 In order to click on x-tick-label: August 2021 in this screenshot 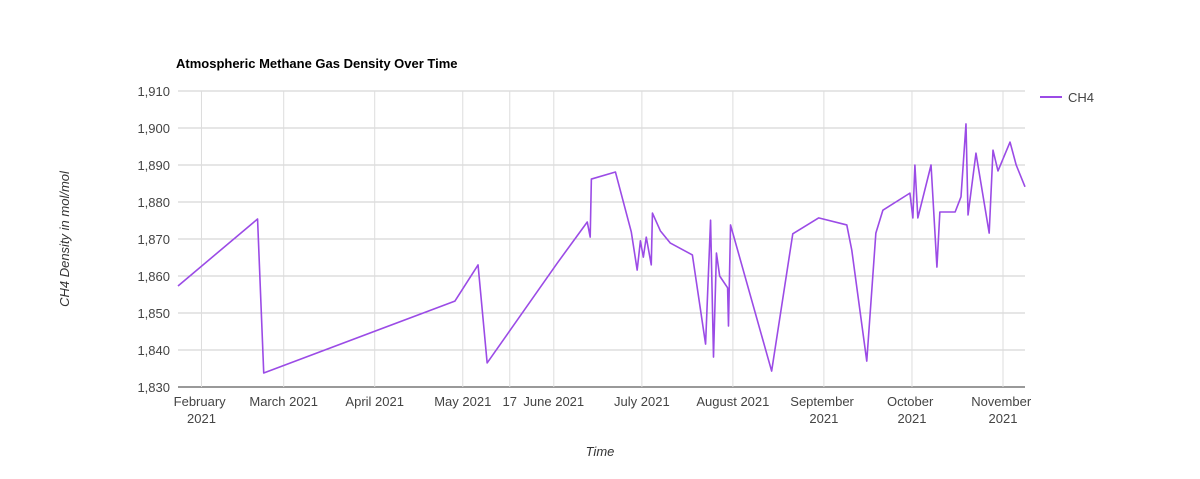, I will do `click(732, 401)`.